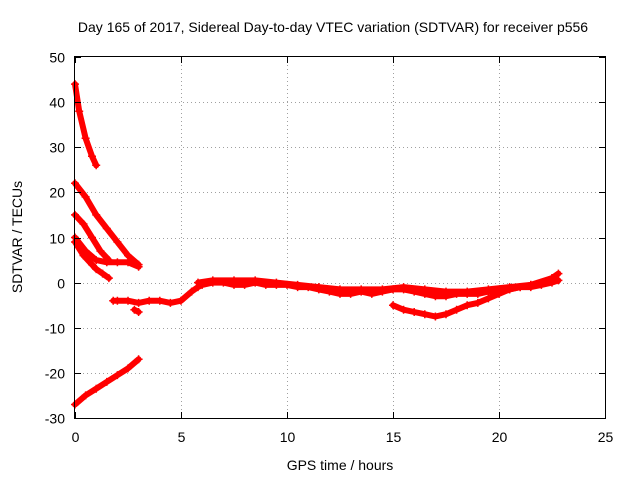  I want to click on x-tick-label: 20, so click(500, 437).